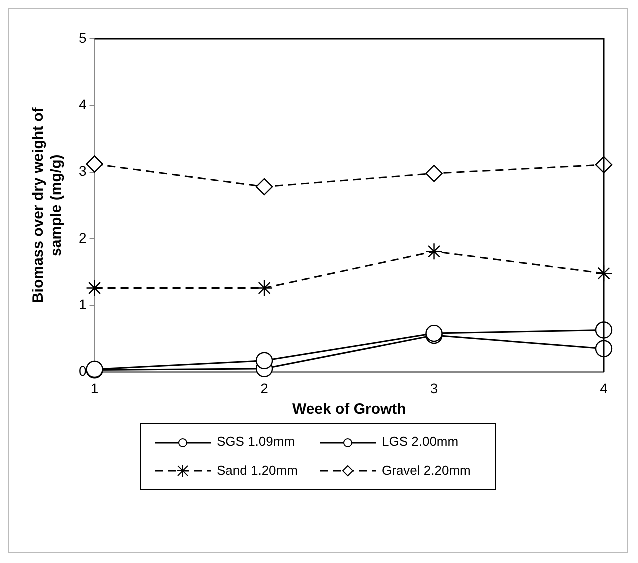  I want to click on x-tick-label: 1, so click(94, 388).